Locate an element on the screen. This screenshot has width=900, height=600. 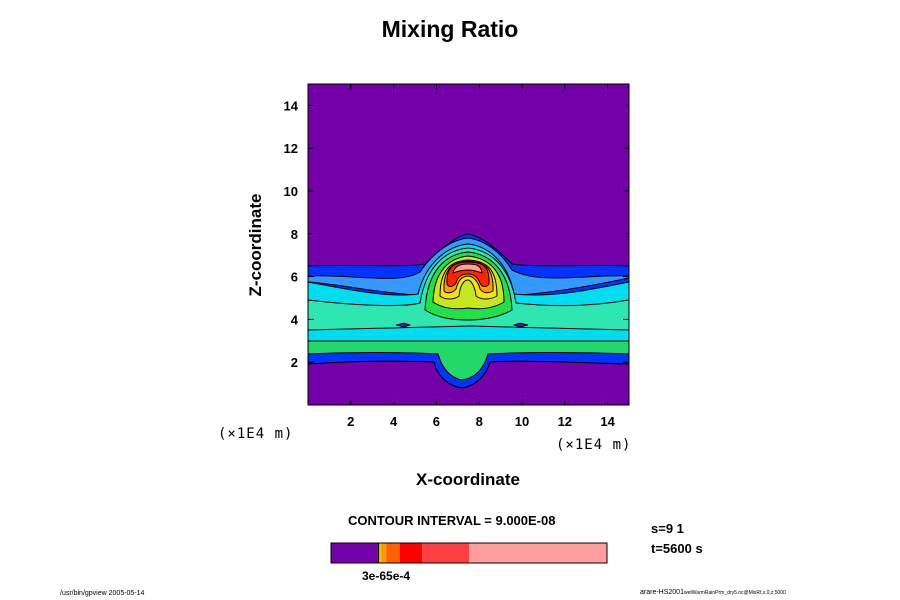
band-green-lower is located at coordinates (468, 360).